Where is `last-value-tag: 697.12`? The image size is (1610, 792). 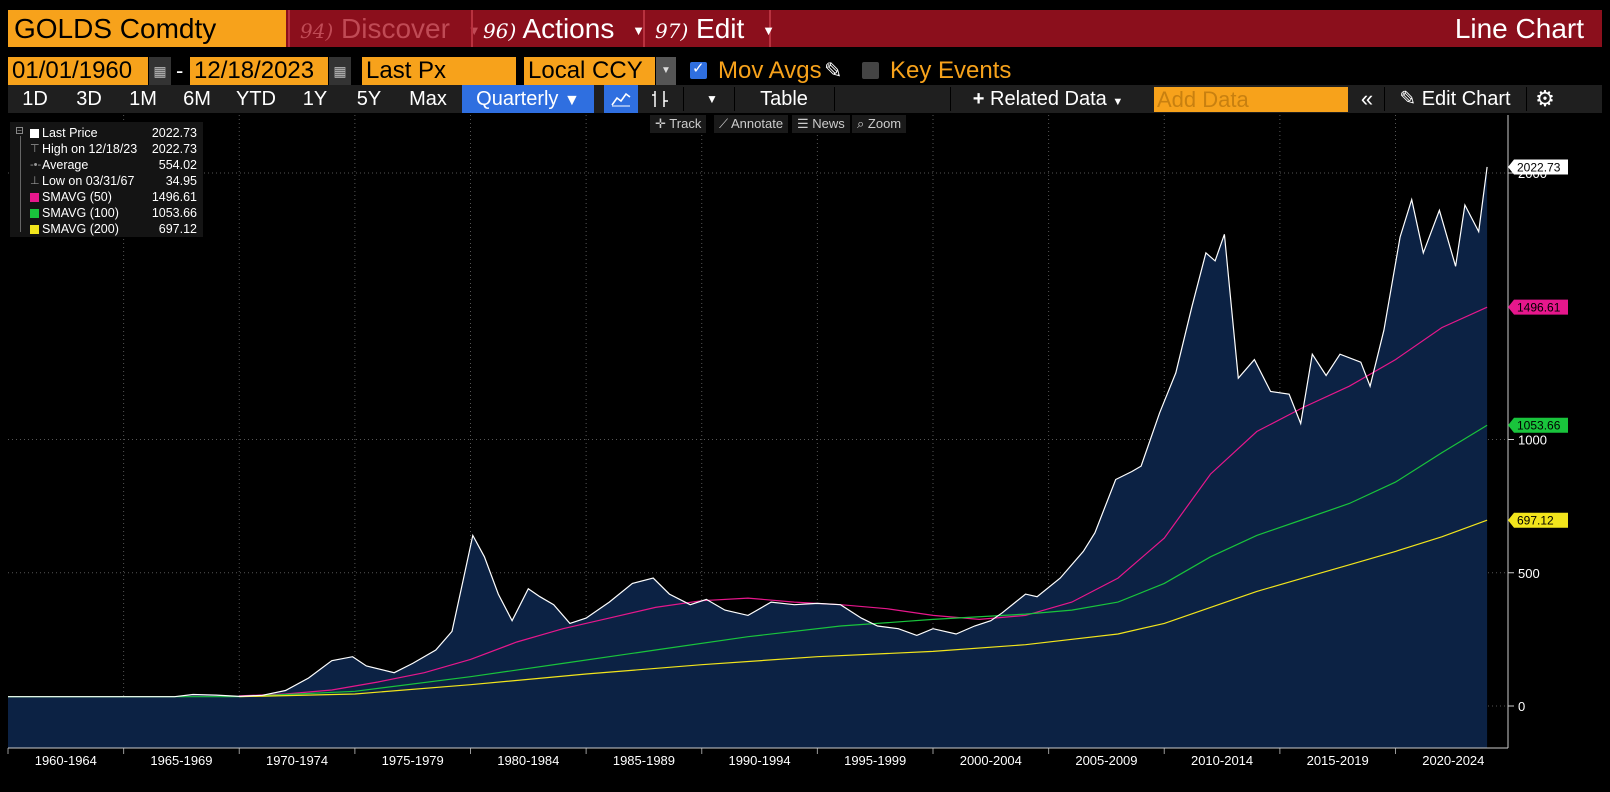
last-value-tag: 697.12 is located at coordinates (1538, 520).